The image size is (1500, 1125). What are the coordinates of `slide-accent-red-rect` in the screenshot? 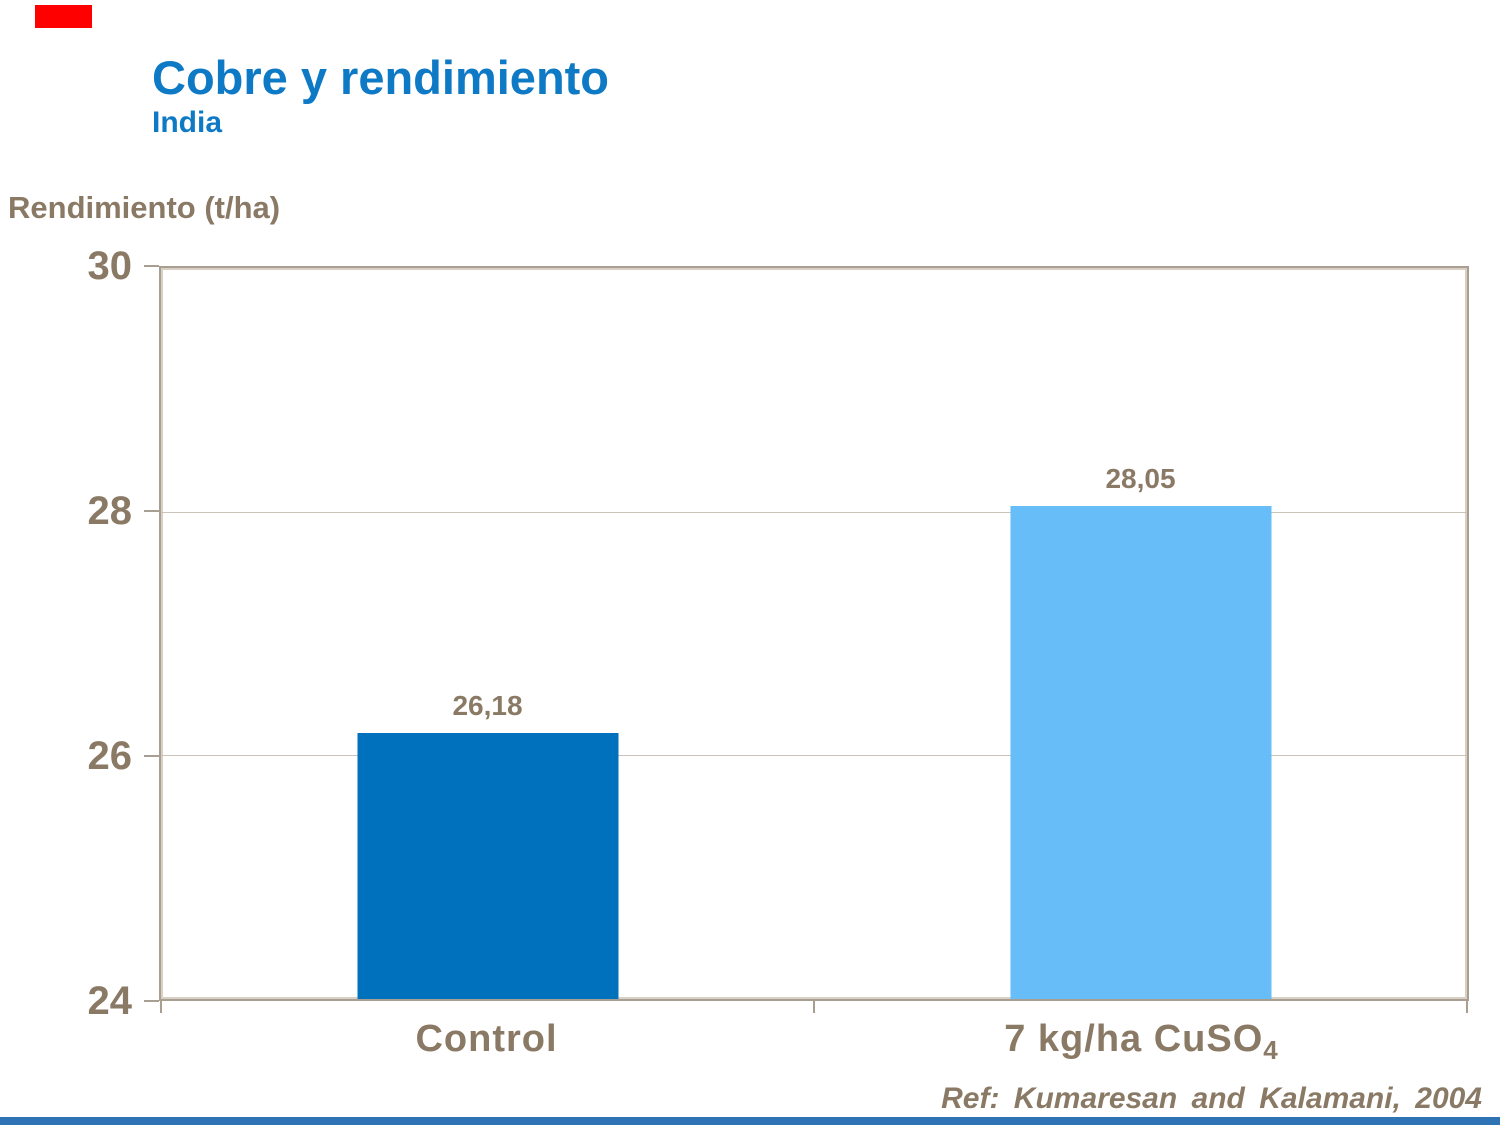 It's located at (63, 16).